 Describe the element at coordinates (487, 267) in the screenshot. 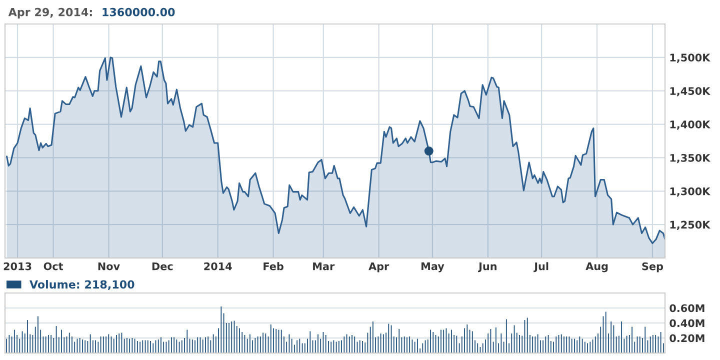

I see `x-tick-label: Jun` at that location.